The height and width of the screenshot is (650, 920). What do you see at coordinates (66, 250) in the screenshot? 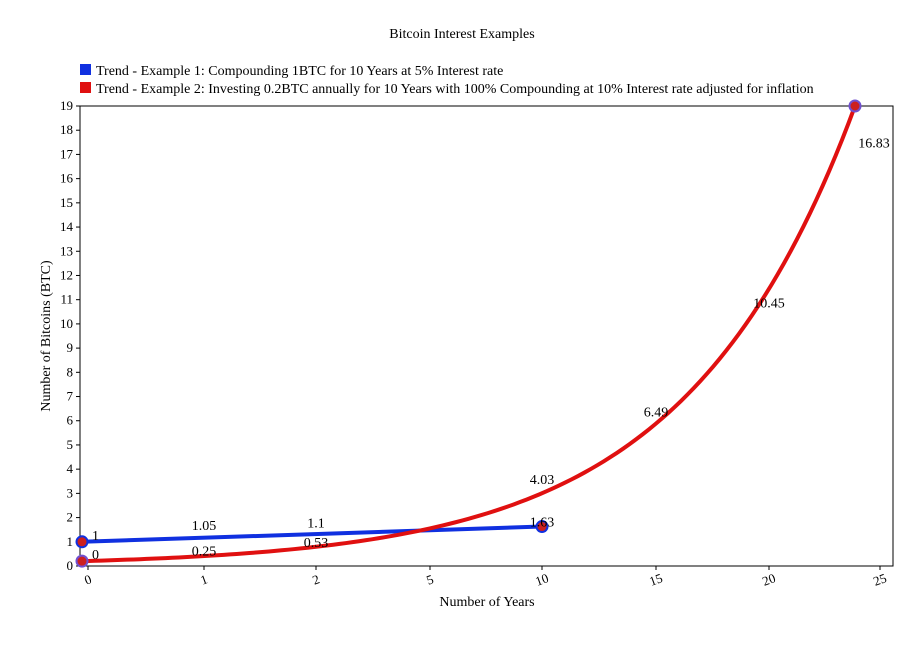
I see `y-tick-label: 13` at bounding box center [66, 250].